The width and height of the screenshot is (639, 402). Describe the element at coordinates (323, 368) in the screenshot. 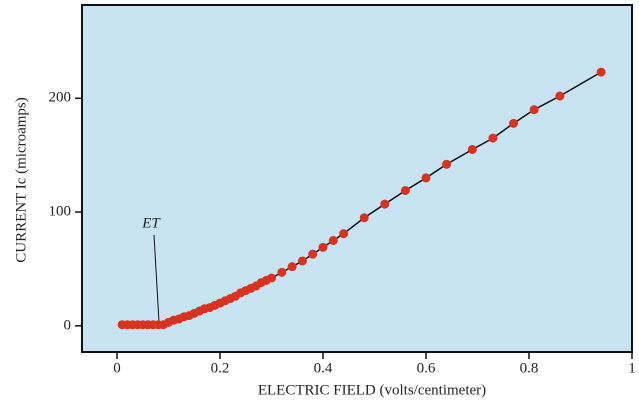

I see `x-tick-label: 0.4` at that location.